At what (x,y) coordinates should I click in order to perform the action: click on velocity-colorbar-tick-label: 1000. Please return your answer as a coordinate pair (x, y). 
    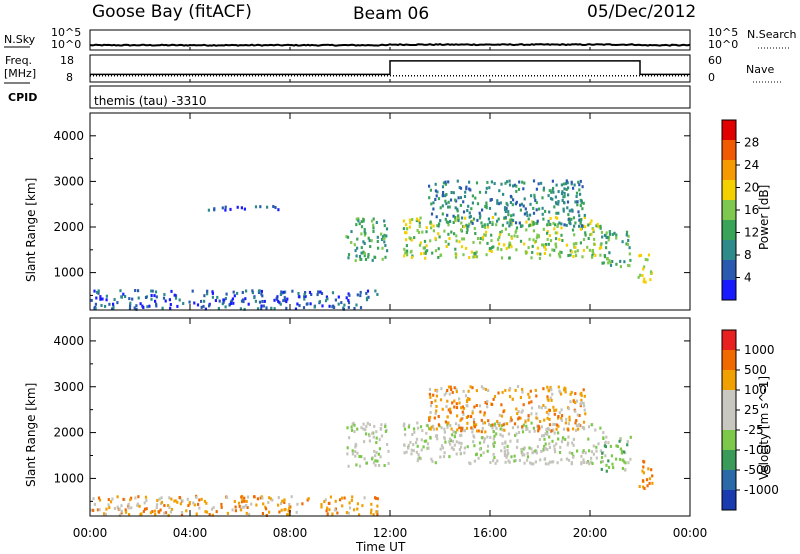
    Looking at the image, I should click on (759, 350).